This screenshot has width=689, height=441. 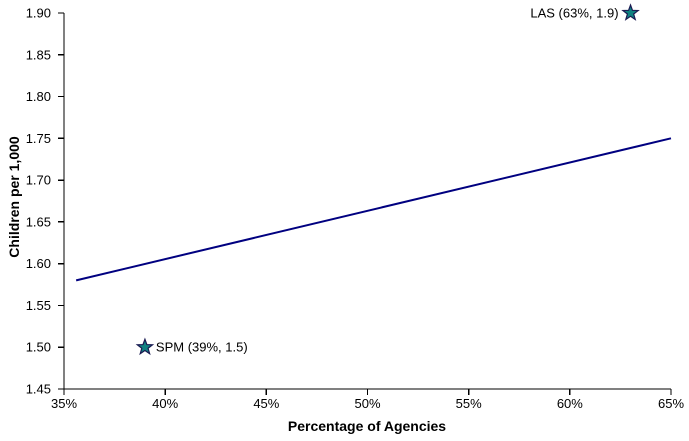 I want to click on y-tick-label: 1.60, so click(x=38, y=263).